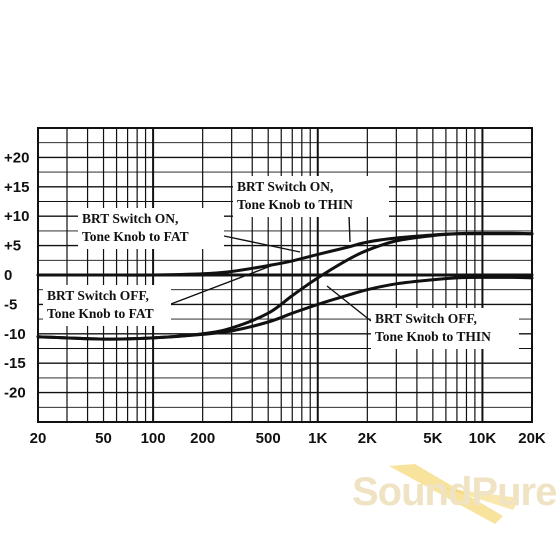  I want to click on y-tick-label: +20, so click(16, 157).